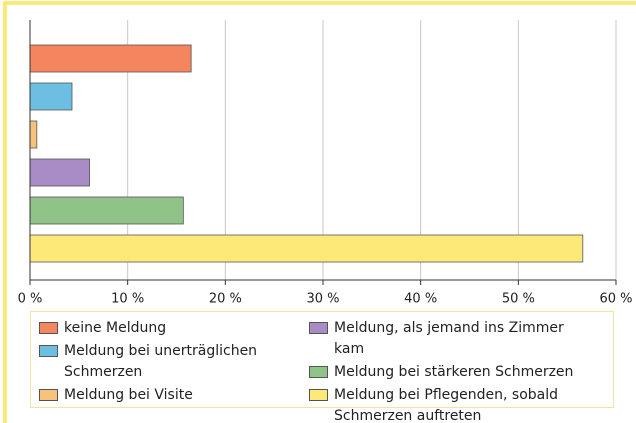 The width and height of the screenshot is (636, 423). I want to click on legend-item: Meldung, als jemand ins Zimmer kam, so click(459, 339).